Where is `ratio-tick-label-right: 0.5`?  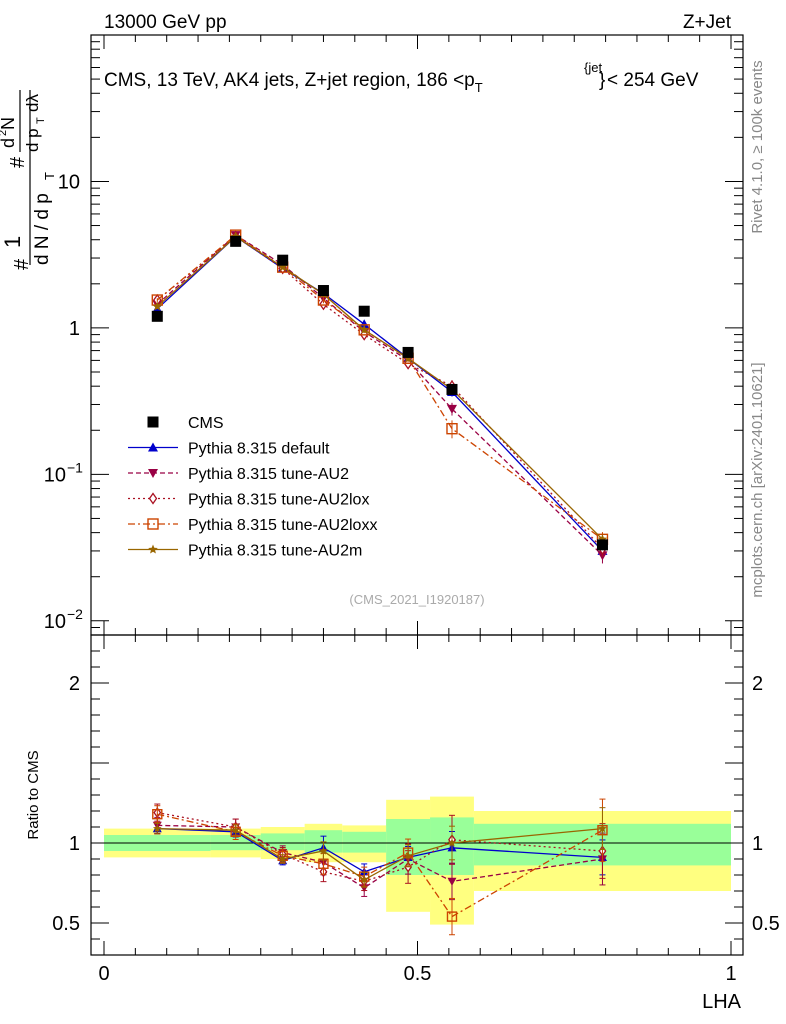 ratio-tick-label-right: 0.5 is located at coordinates (766, 924).